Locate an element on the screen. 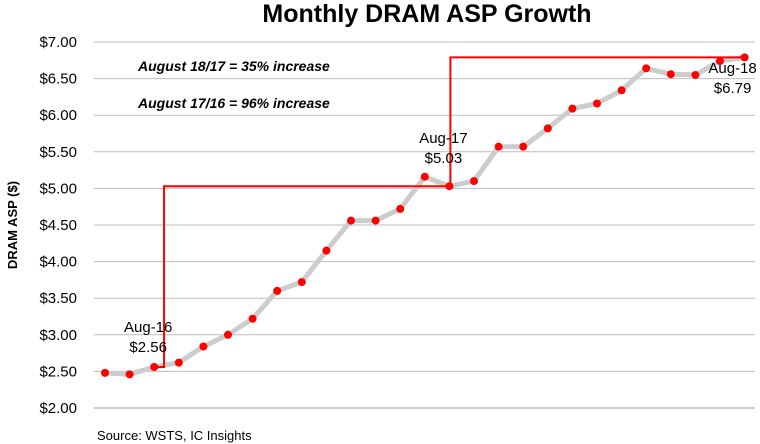 Image resolution: width=760 pixels, height=444 pixels. data-label-value: $2.56 is located at coordinates (148, 347).